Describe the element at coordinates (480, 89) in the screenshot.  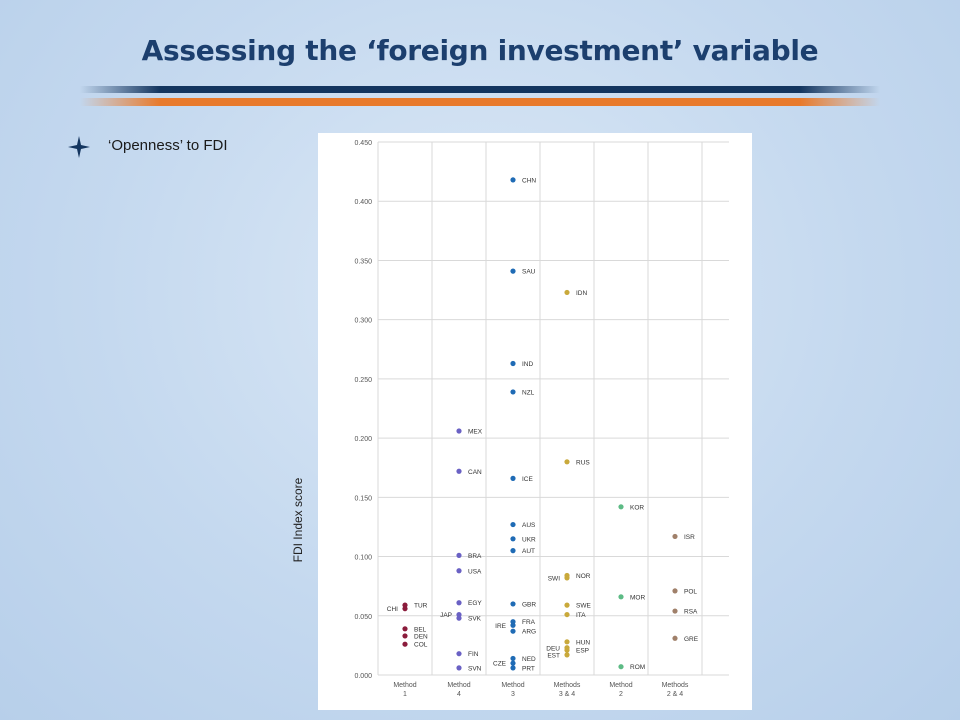
I see `title-underline-dark` at that location.